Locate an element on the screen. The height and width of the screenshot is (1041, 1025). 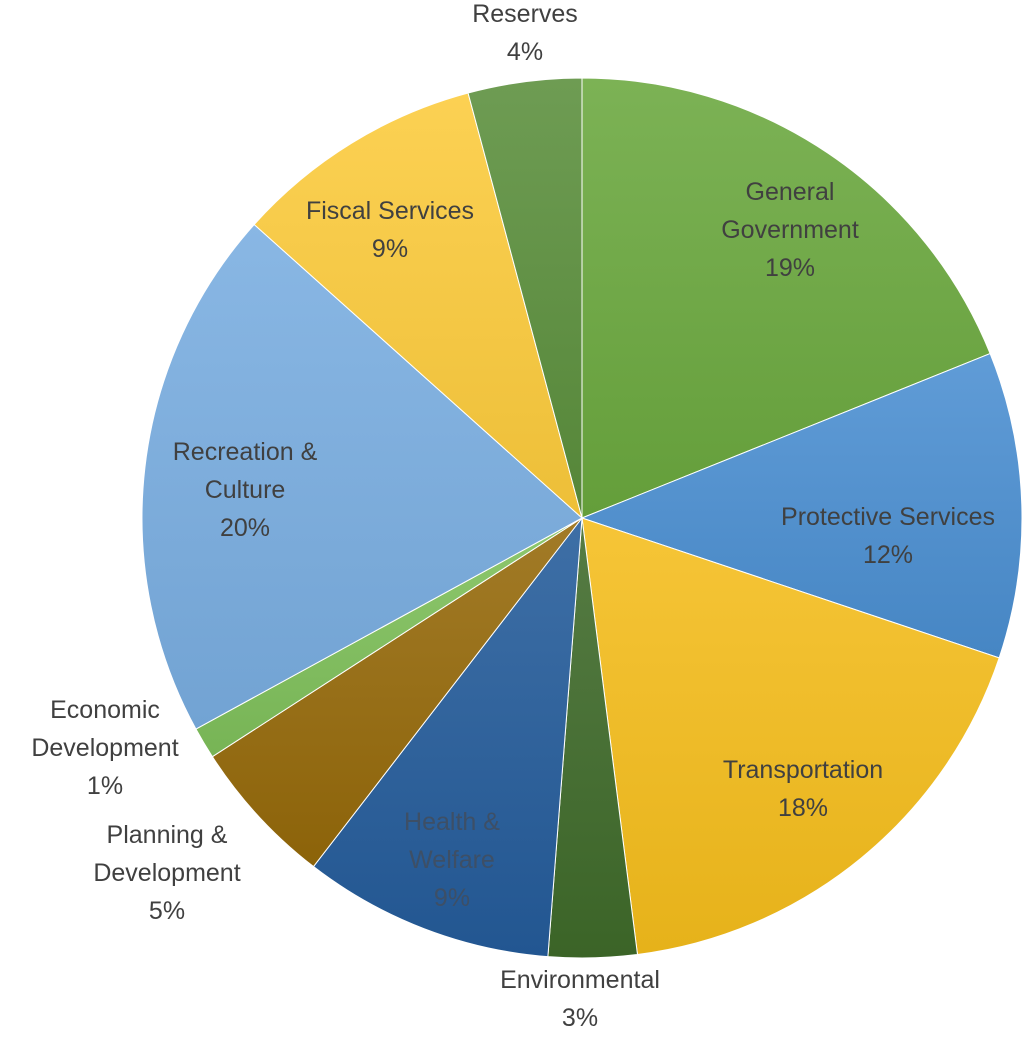
label-recreation-and-culture: Recreation & Culture 20% is located at coordinates (245, 490).